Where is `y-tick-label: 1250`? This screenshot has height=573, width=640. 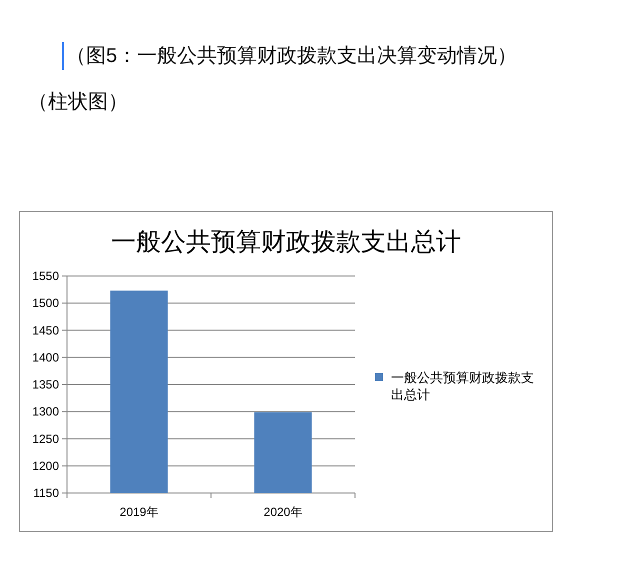
y-tick-label: 1250 is located at coordinates (46, 439).